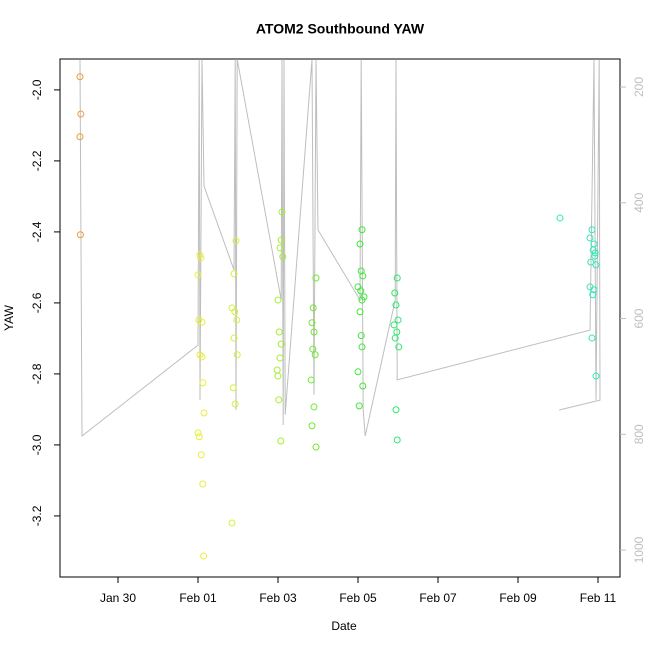 This screenshot has height=650, width=650. What do you see at coordinates (37, 89) in the screenshot?
I see `y-tick-label: -2.0` at bounding box center [37, 89].